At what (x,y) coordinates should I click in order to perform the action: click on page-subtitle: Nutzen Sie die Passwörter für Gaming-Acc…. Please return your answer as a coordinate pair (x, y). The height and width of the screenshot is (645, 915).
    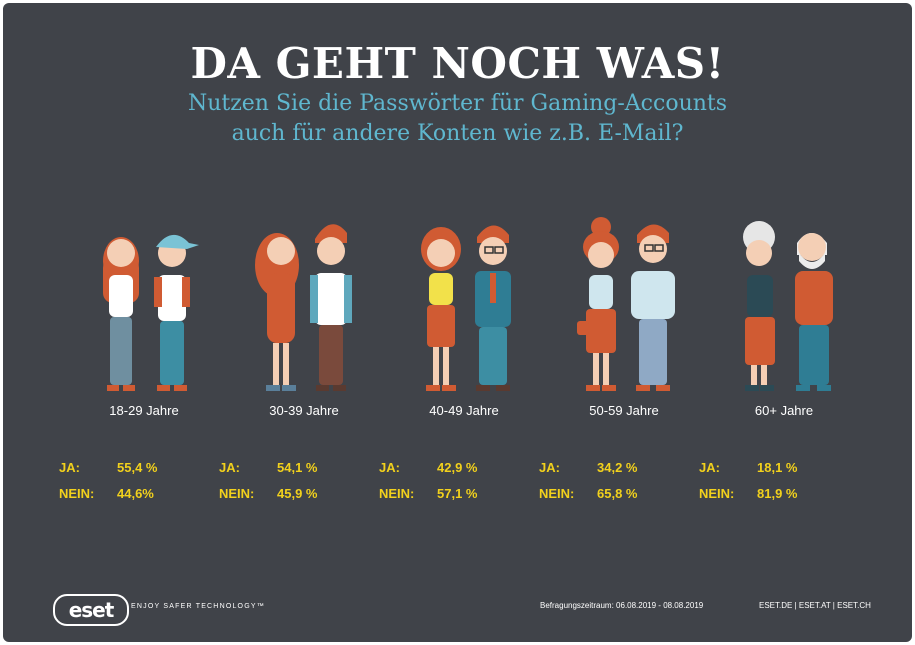
    Looking at the image, I should click on (457, 119).